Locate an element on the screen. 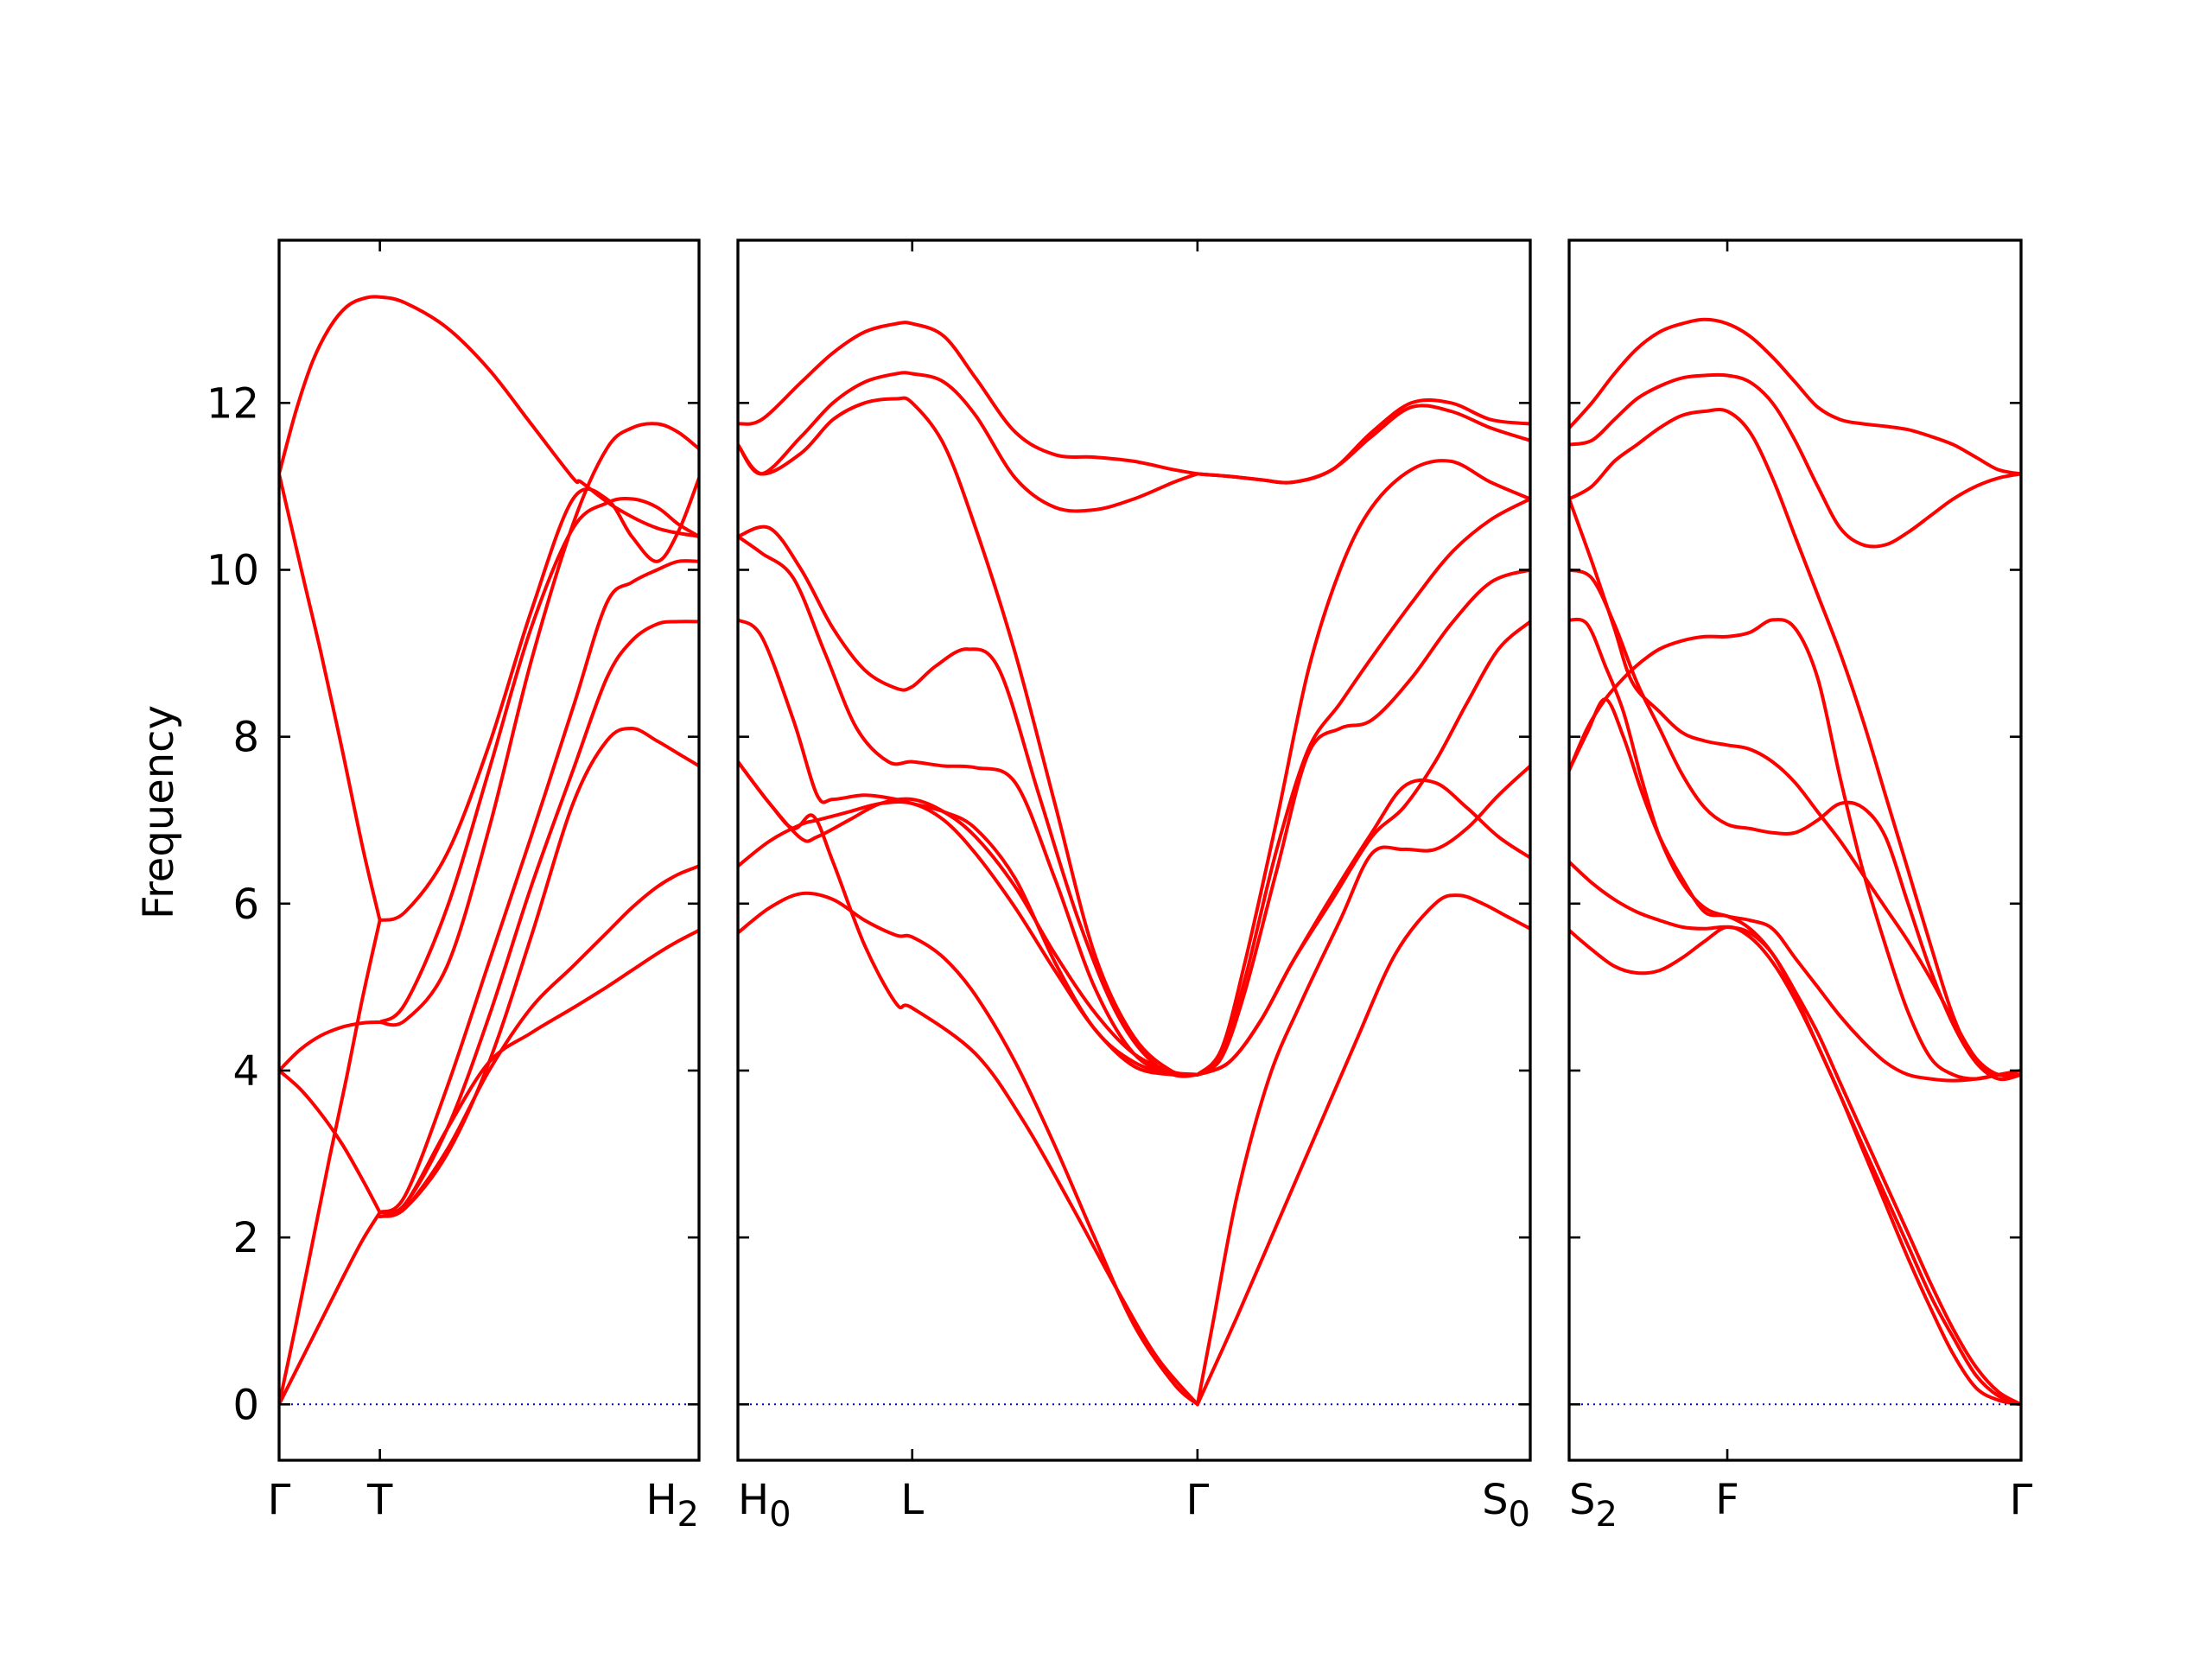 This screenshot has width=2212, height=1659. x-tick-label: T is located at coordinates (379, 1500).